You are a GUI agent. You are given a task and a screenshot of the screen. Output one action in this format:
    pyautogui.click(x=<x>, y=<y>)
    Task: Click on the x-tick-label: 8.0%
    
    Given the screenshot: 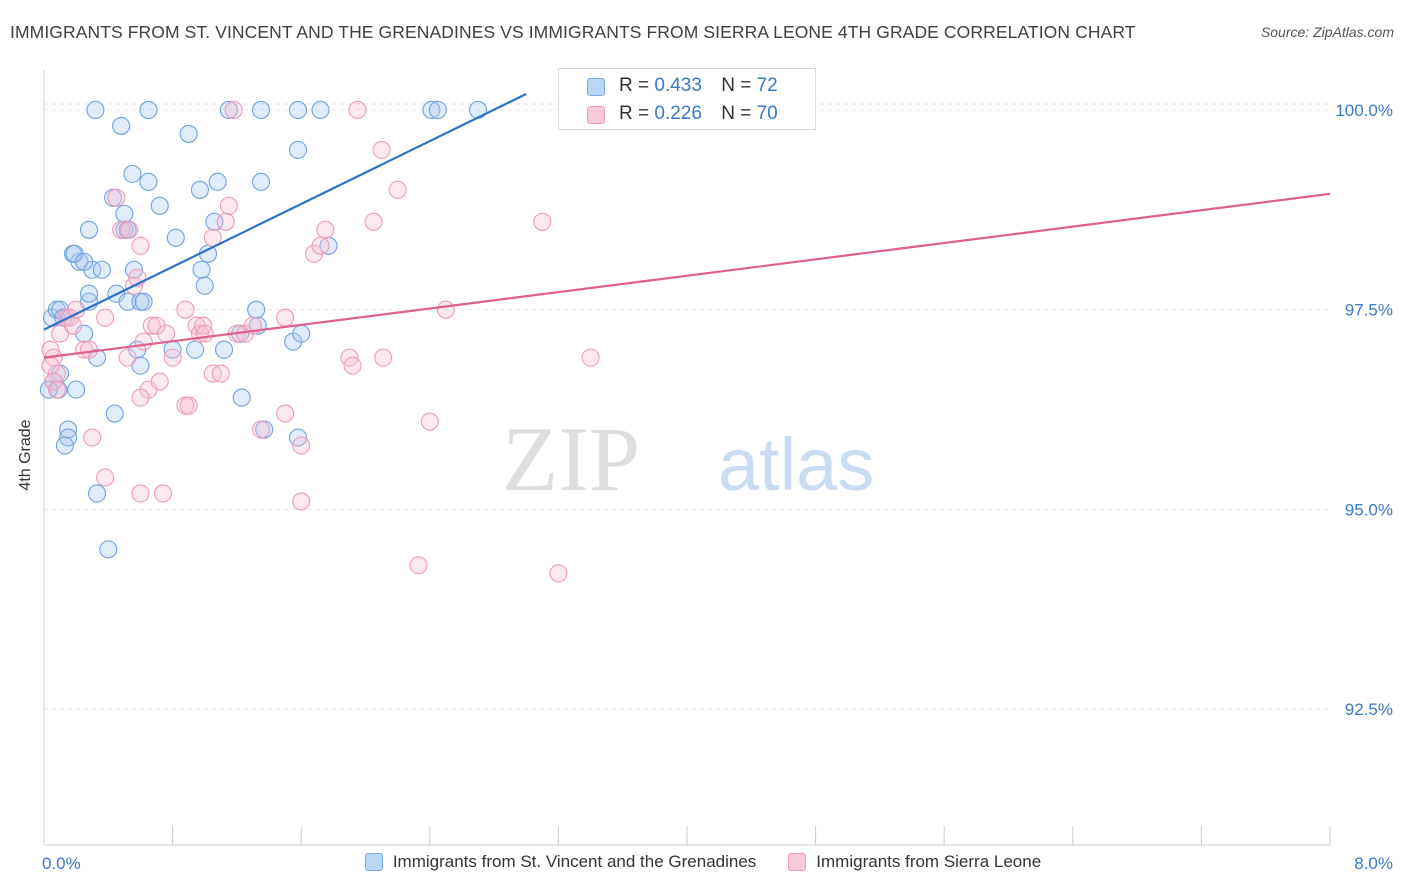 What is the action you would take?
    pyautogui.click(x=1373, y=863)
    